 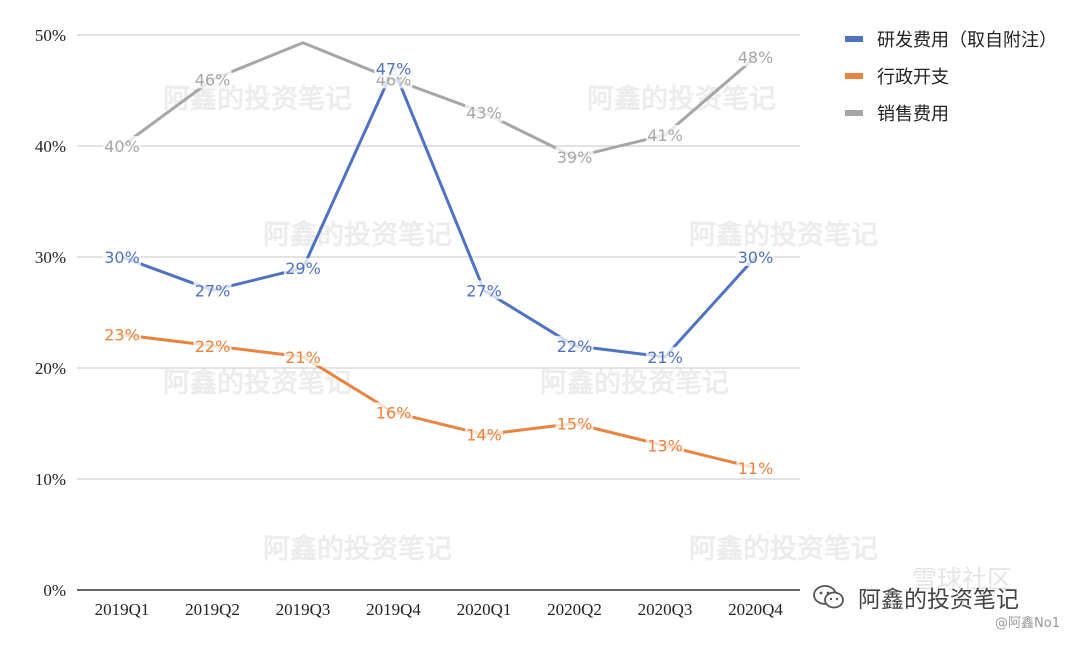 I want to click on data-label: 23%, so click(x=122, y=335).